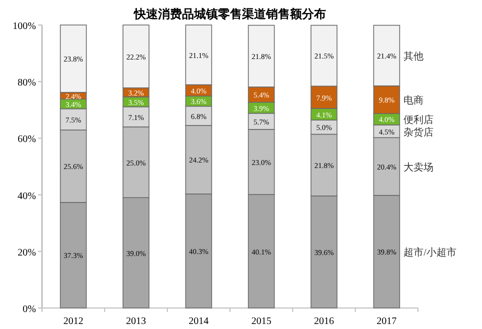 The height and width of the screenshot is (329, 482). What do you see at coordinates (136, 321) in the screenshot?
I see `x-tick-label: 2013` at bounding box center [136, 321].